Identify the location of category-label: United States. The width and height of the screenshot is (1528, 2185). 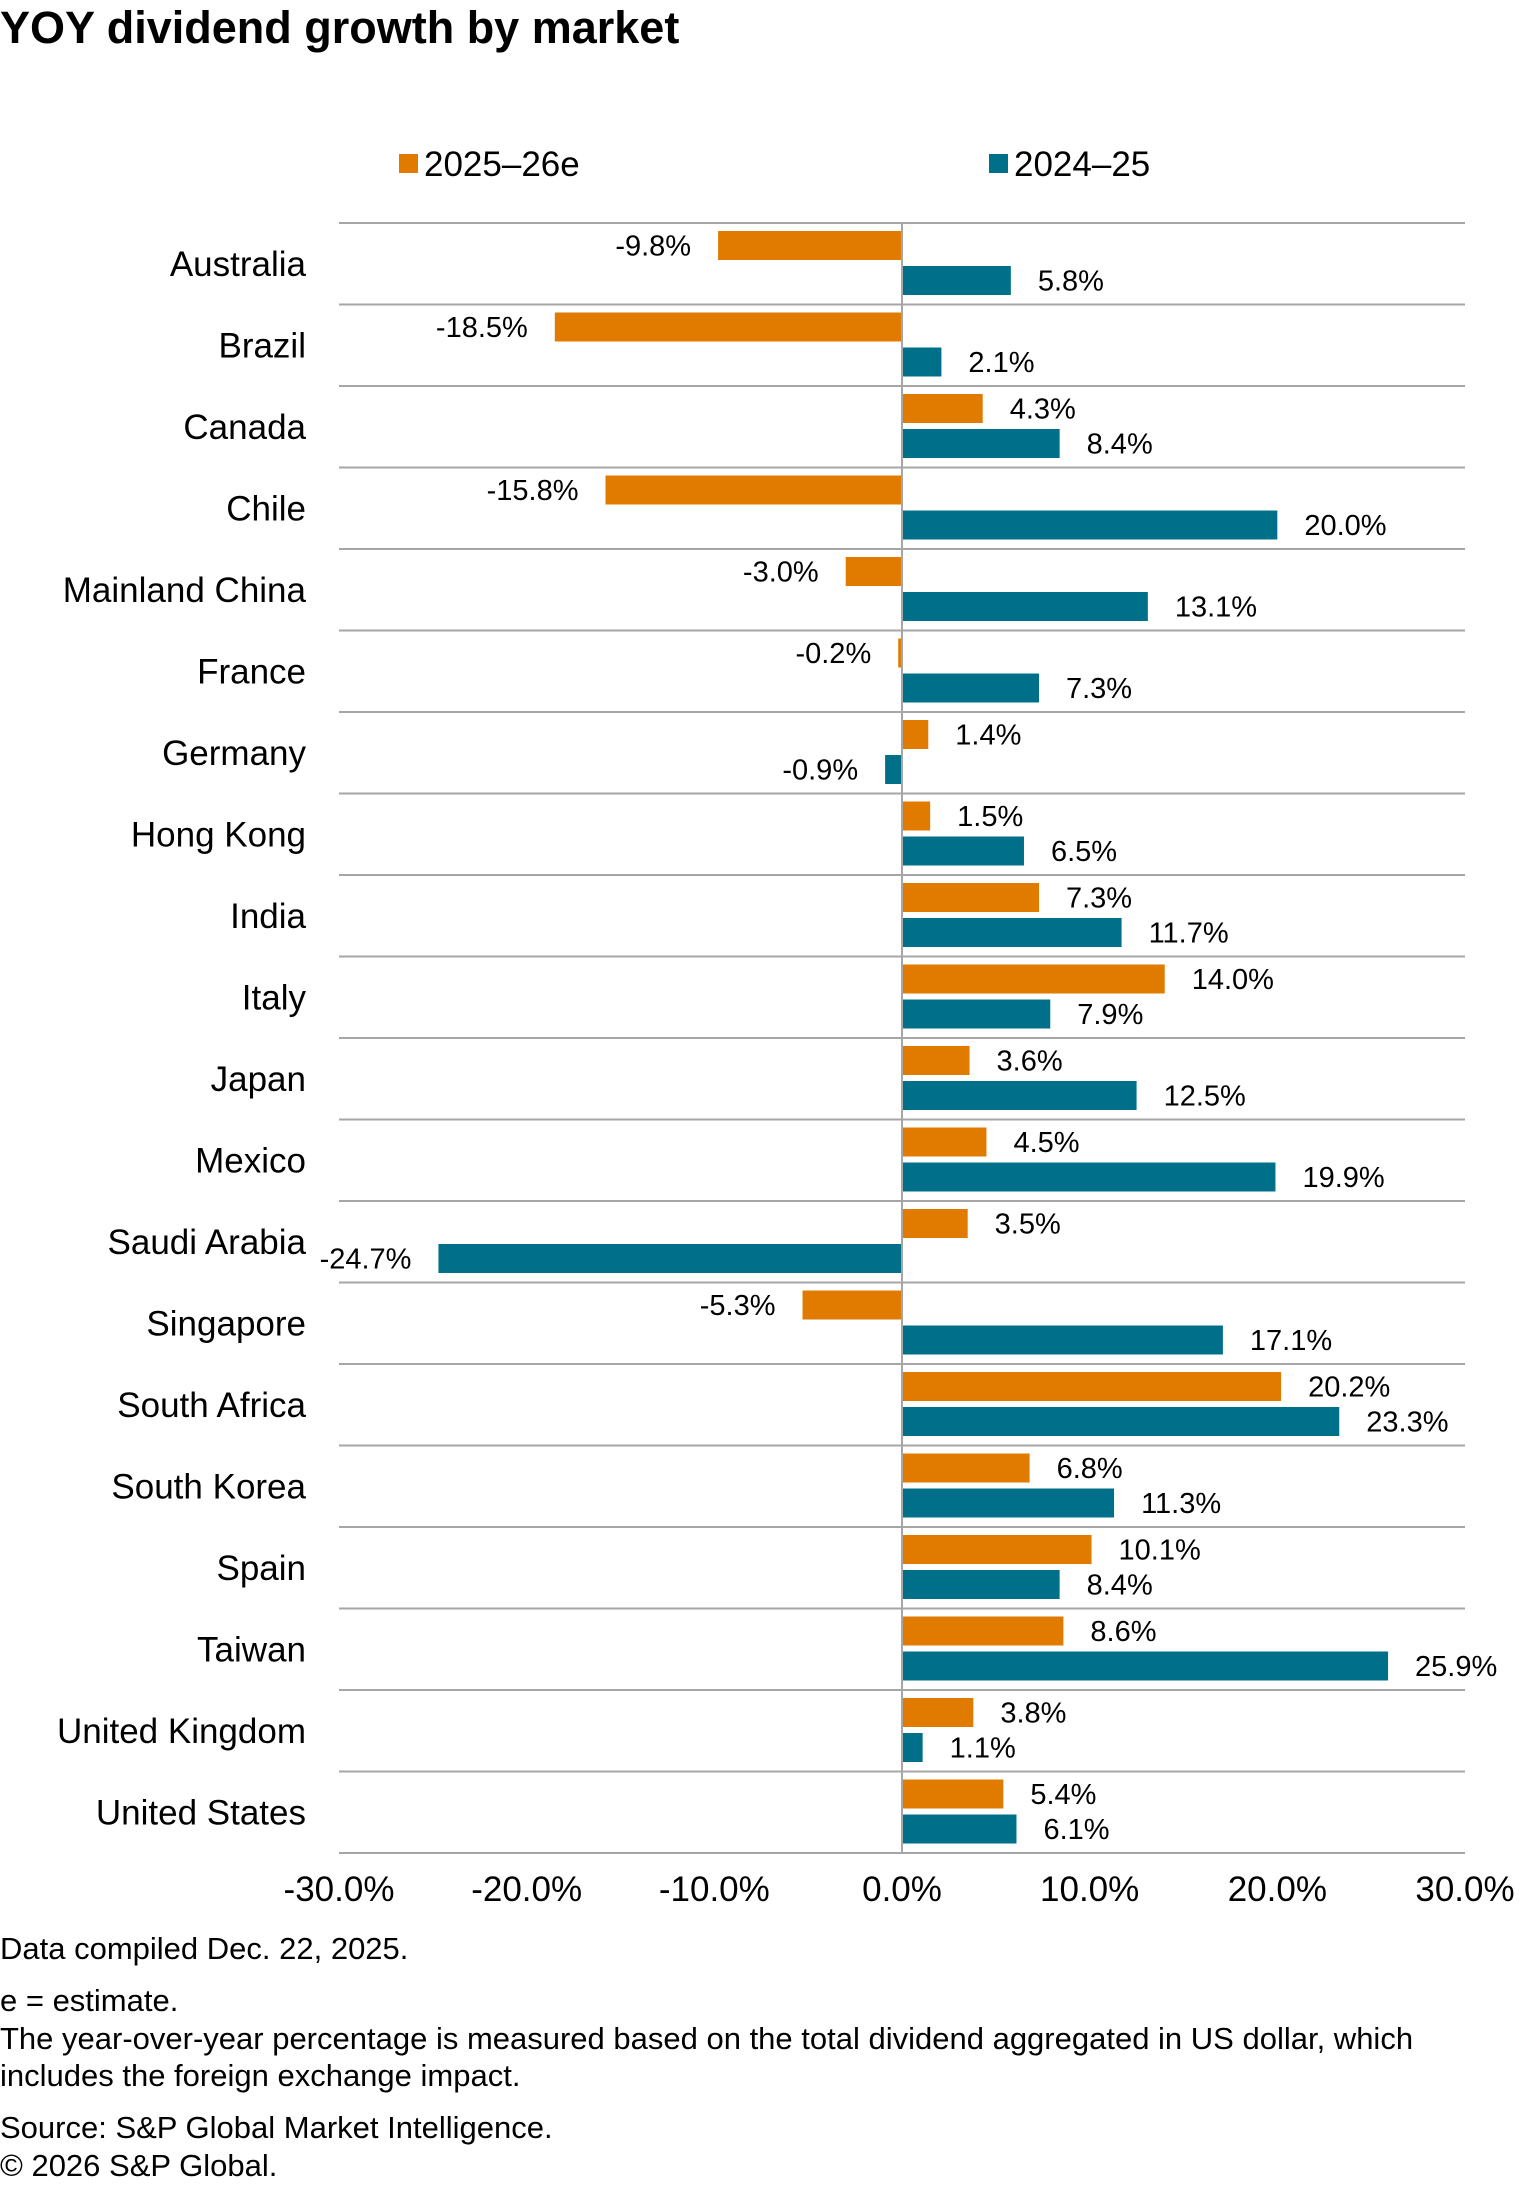
(201, 1813).